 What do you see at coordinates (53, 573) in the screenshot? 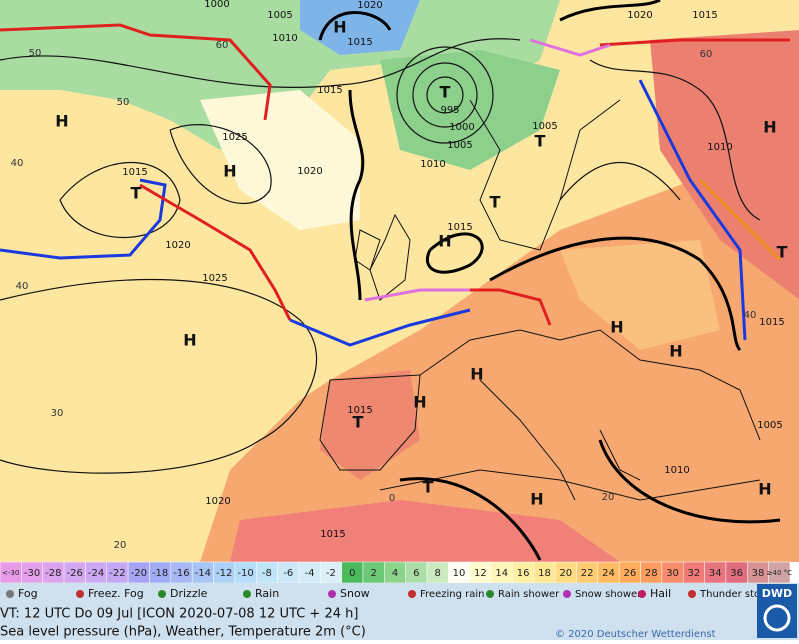
I see `scale-label: -28` at bounding box center [53, 573].